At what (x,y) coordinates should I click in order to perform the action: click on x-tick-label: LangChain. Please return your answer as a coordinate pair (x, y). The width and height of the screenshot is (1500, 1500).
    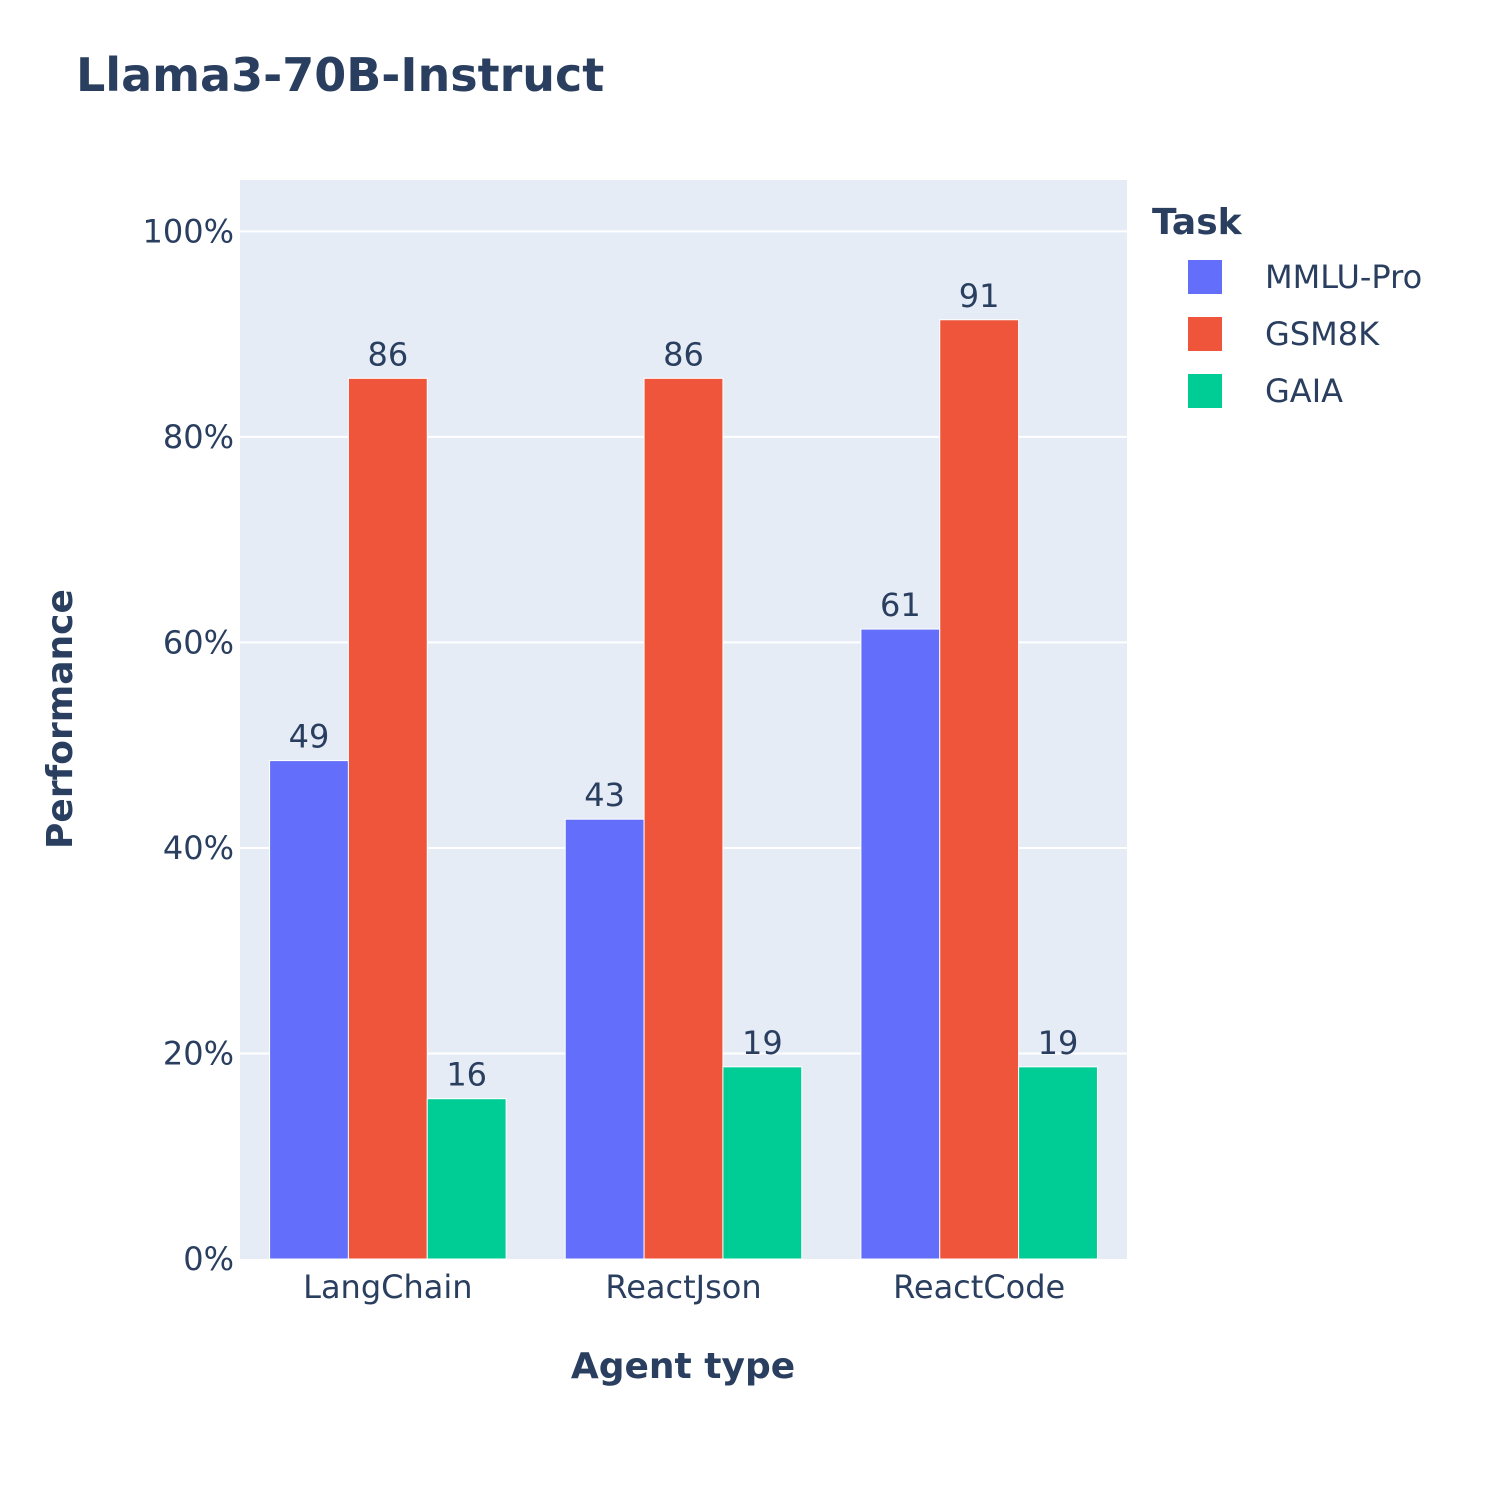
    Looking at the image, I should click on (387, 1287).